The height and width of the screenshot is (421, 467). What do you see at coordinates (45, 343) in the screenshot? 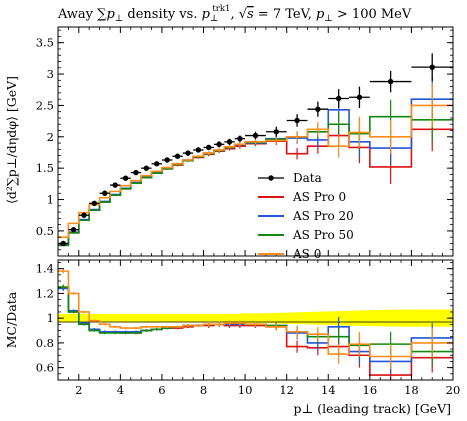
I see `ratio-y-tick-label: 0.8` at bounding box center [45, 343].